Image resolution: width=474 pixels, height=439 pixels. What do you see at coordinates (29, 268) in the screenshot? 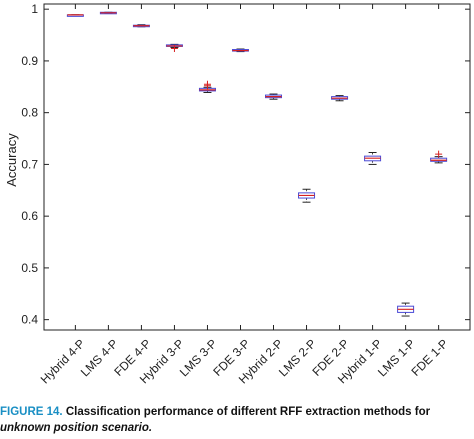
I see `y-tick-label: 0.5` at bounding box center [29, 268].